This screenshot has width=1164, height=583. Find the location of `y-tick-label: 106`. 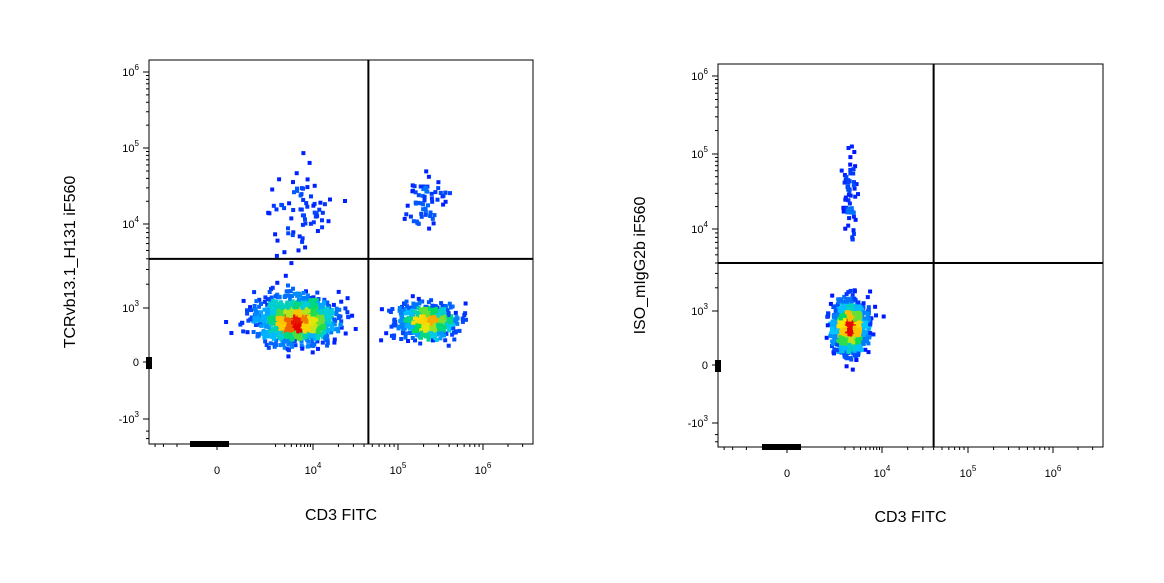

y-tick-label: 106 is located at coordinates (699, 75).